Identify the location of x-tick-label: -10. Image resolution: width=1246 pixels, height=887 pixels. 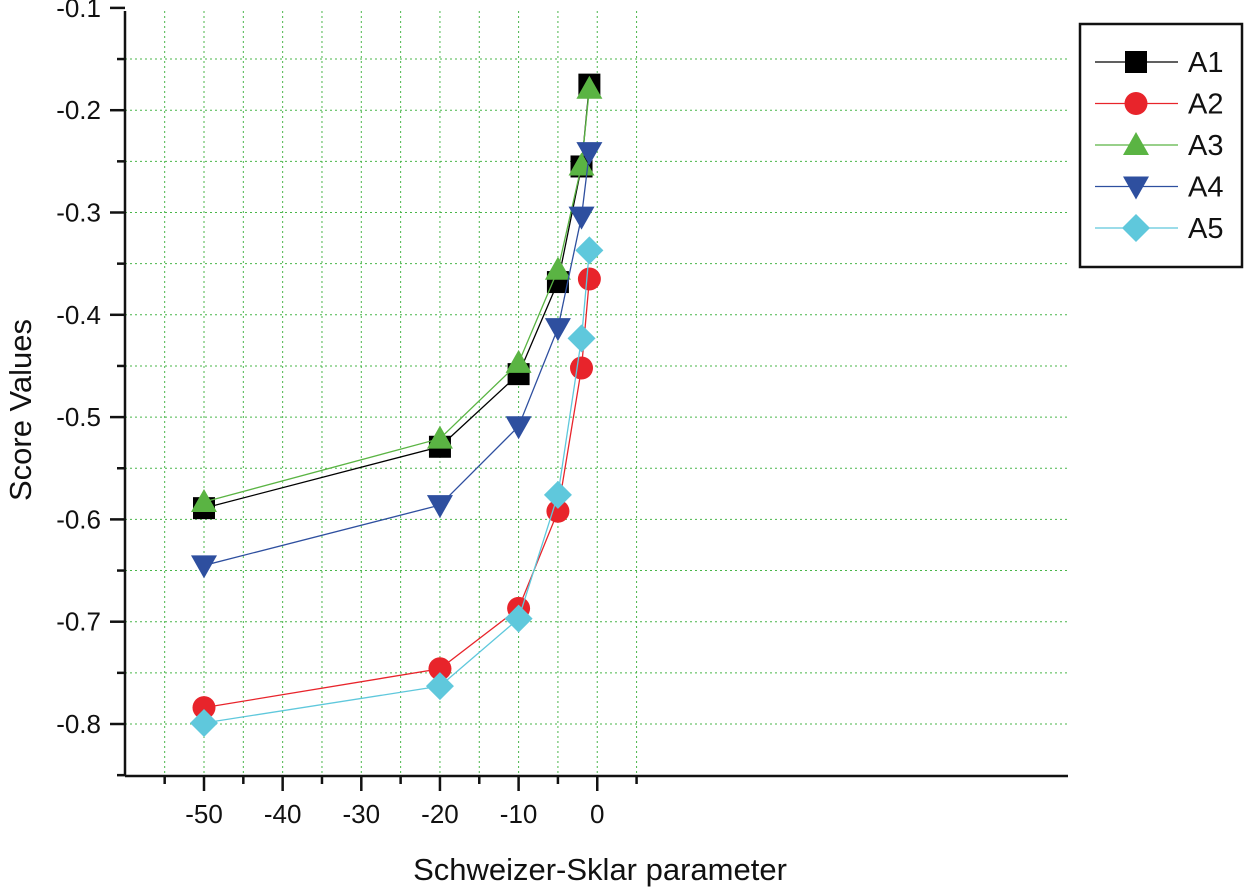
(519, 814).